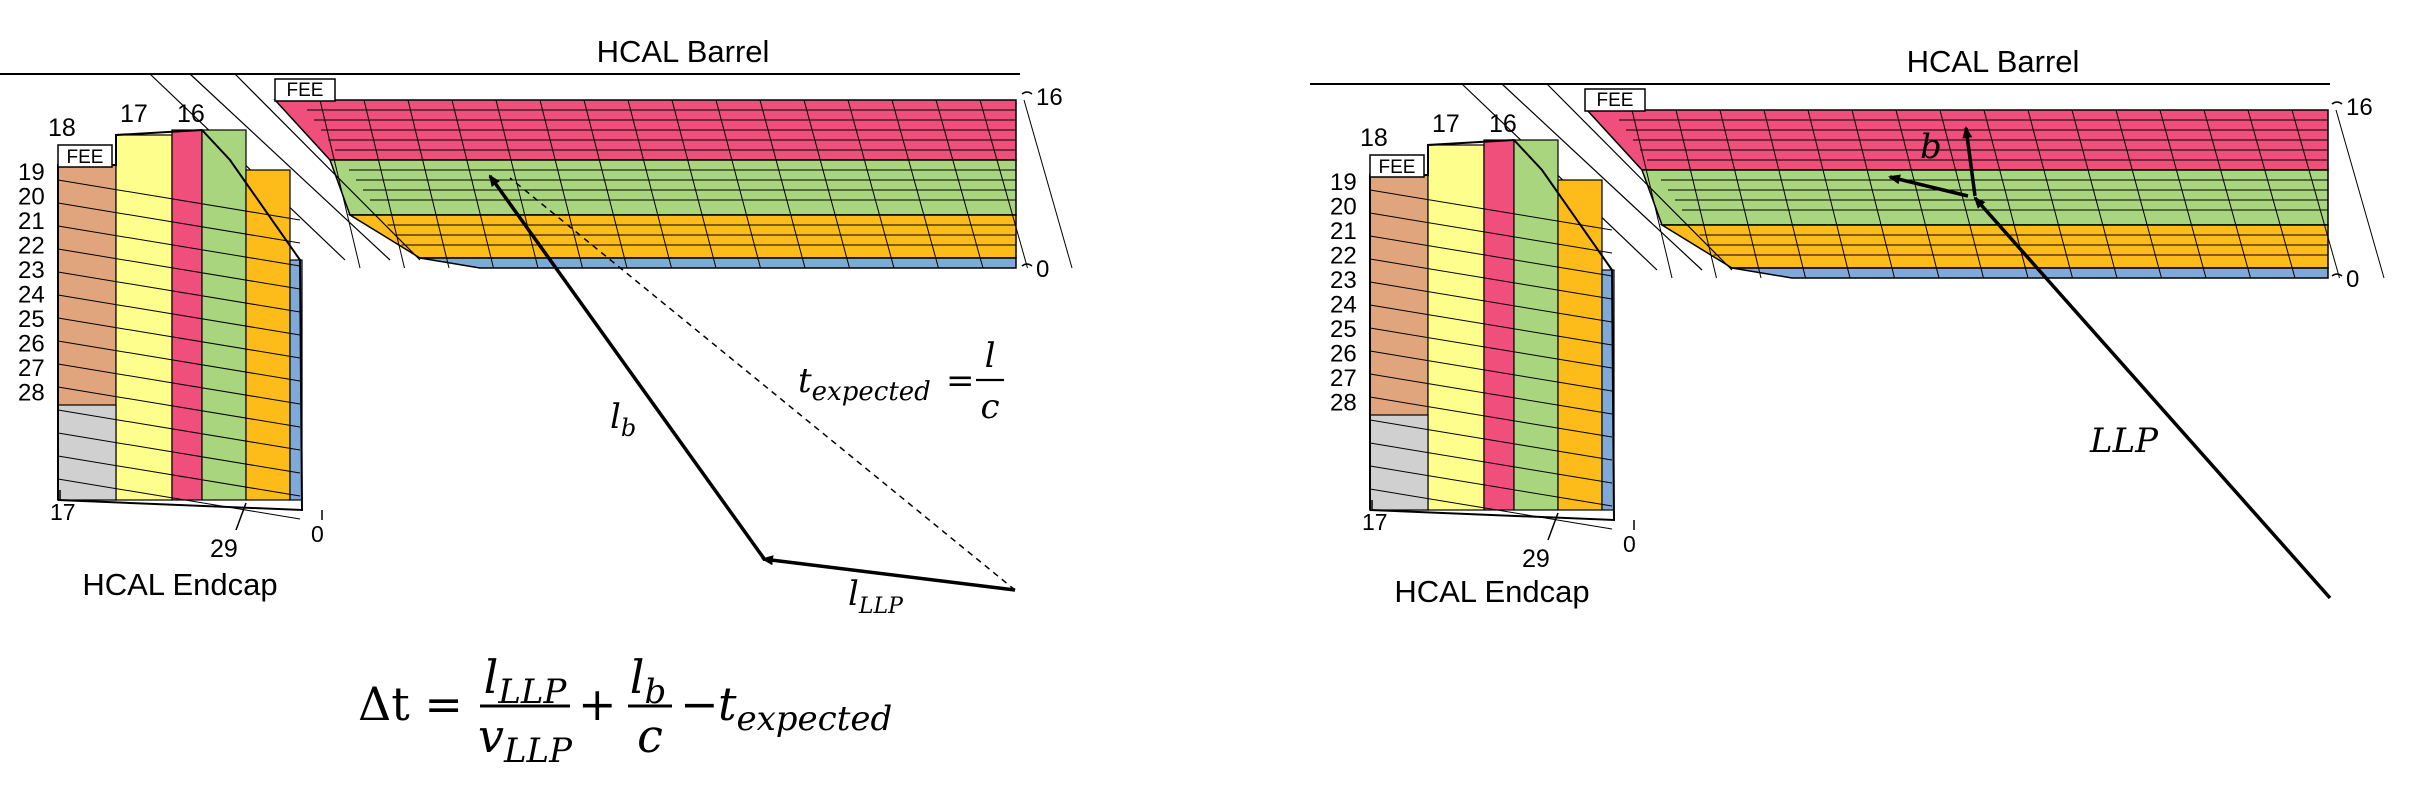  Describe the element at coordinates (1536, 325) in the screenshot. I see `right-endcap-col-green` at that location.